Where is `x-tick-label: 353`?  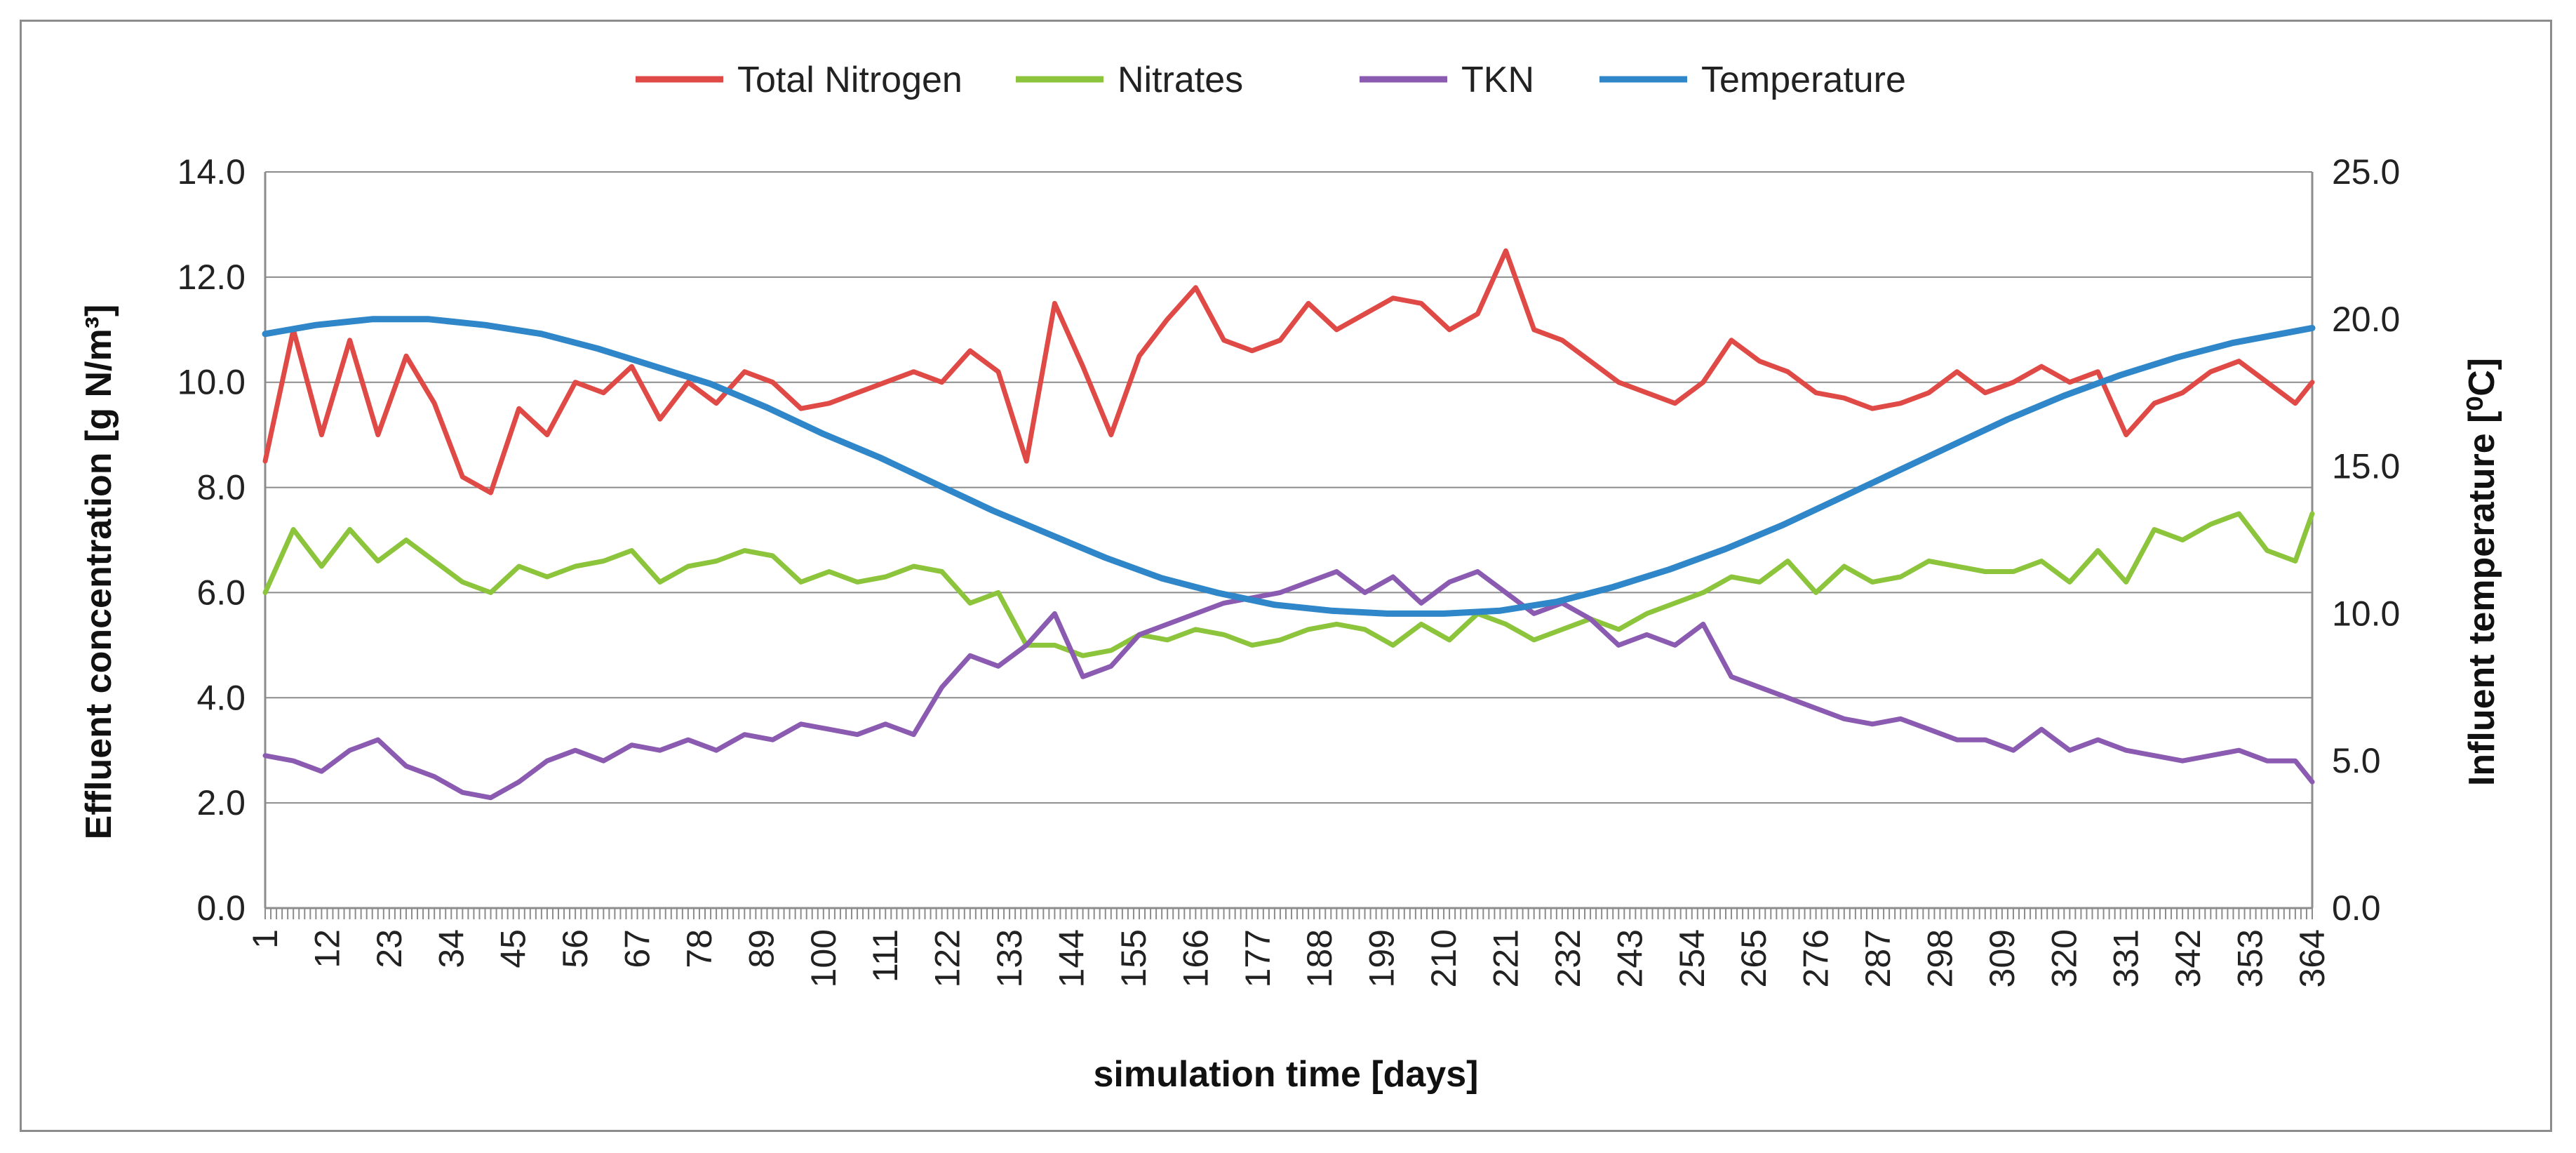
x-tick-label: 353 is located at coordinates (2250, 958).